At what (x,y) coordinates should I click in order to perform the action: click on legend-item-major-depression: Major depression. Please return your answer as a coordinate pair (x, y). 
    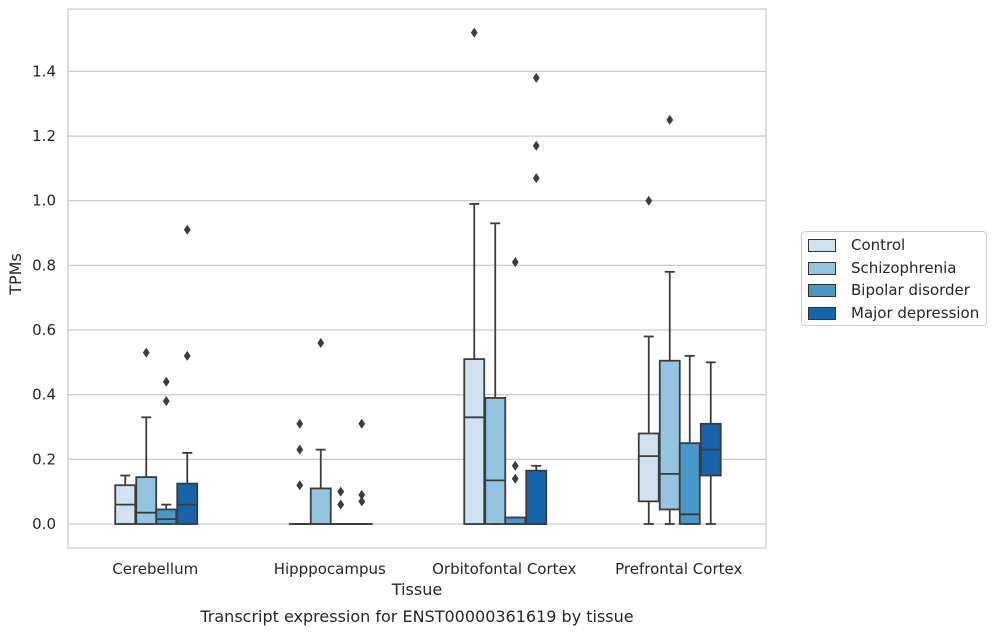
    Looking at the image, I should click on (893, 313).